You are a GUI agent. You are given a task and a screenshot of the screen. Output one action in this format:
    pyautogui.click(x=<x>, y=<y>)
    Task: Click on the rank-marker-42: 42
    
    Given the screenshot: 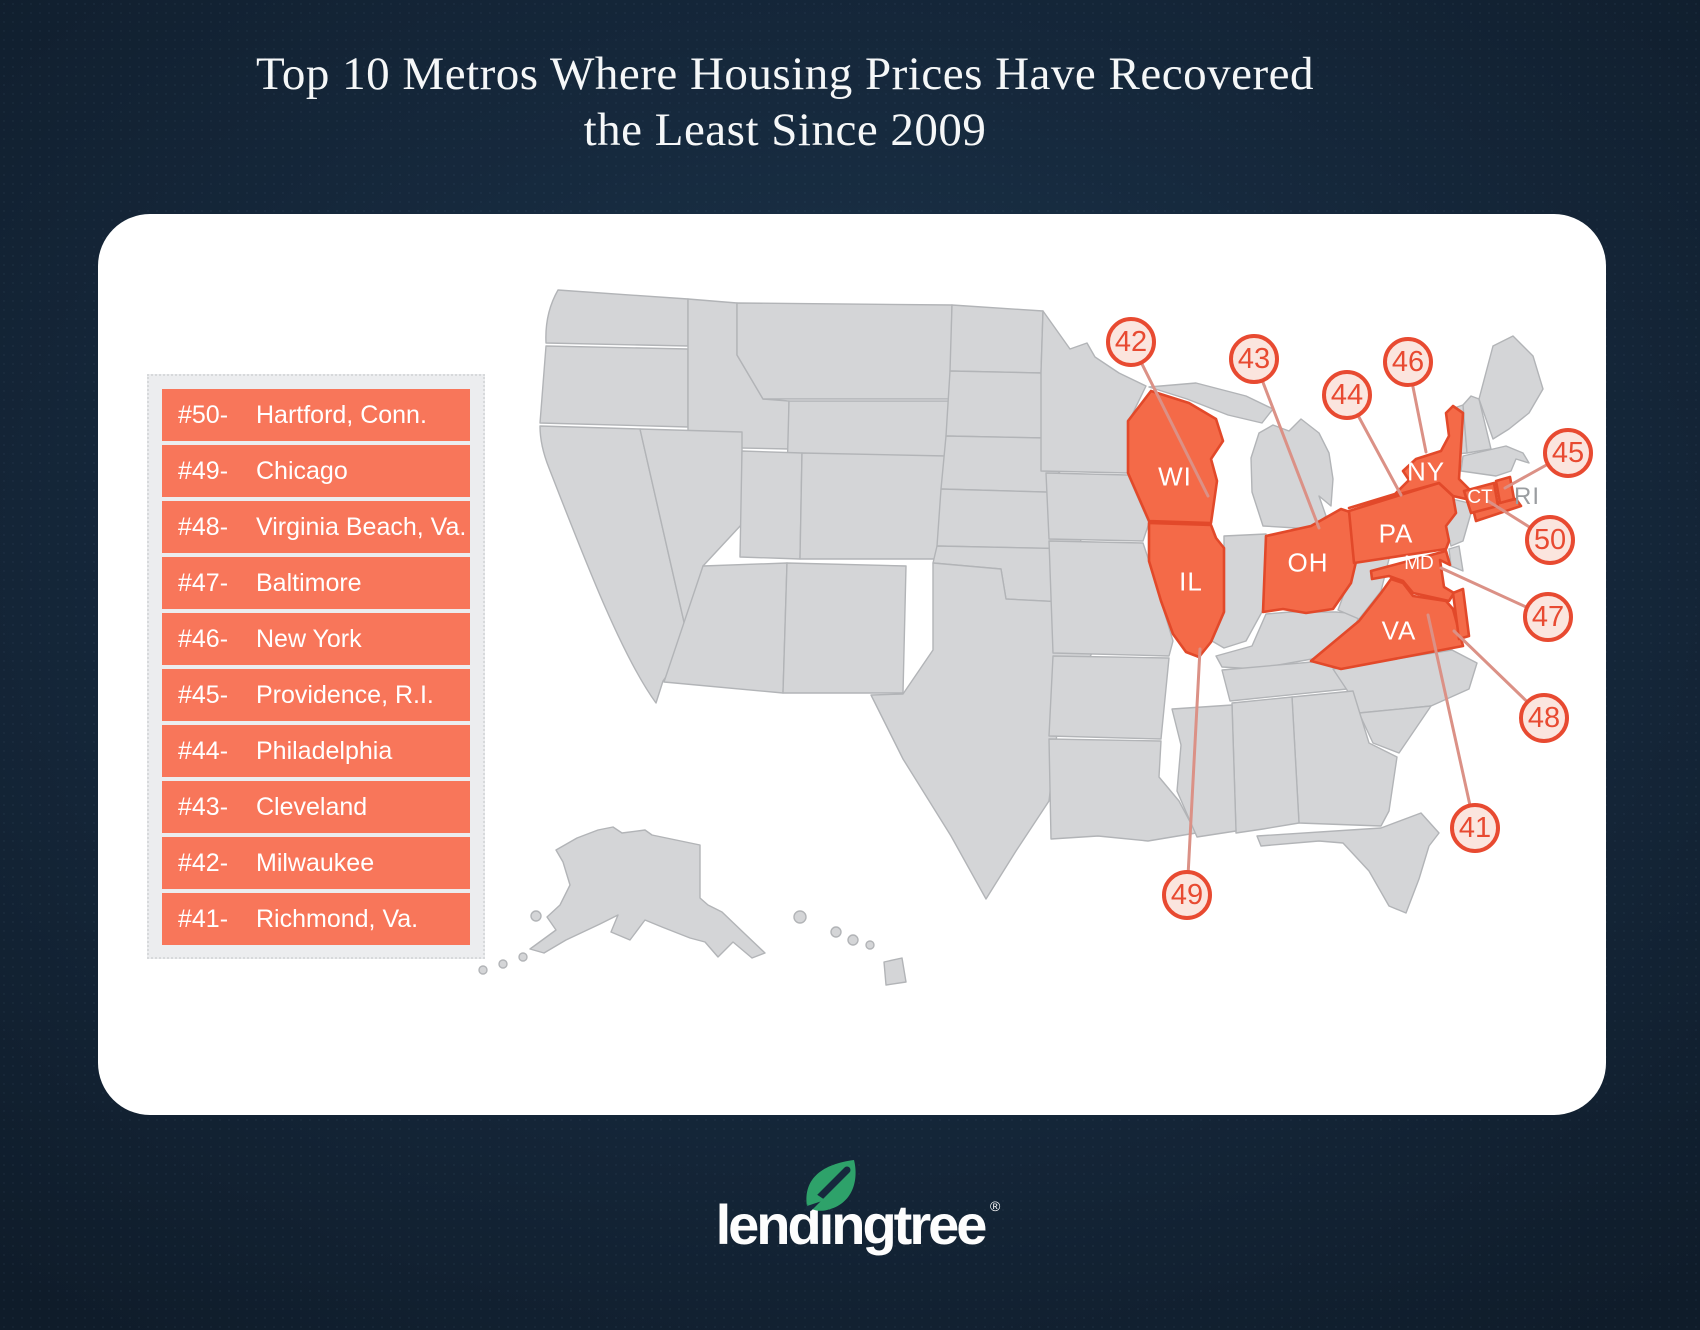 What is the action you would take?
    pyautogui.click(x=1131, y=342)
    